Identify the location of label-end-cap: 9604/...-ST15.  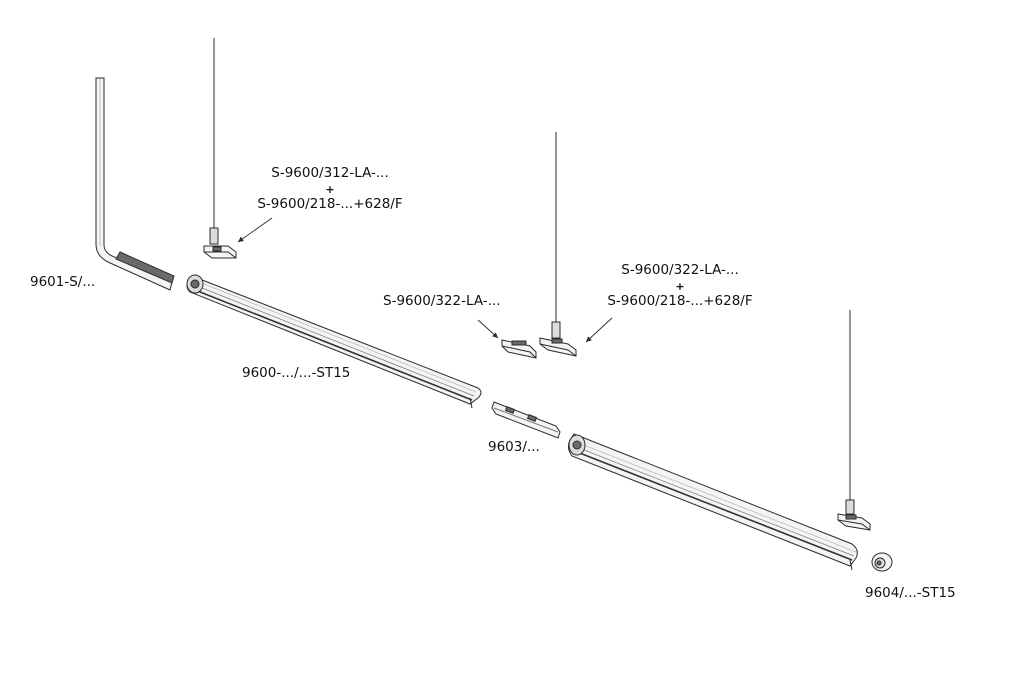
(910, 593).